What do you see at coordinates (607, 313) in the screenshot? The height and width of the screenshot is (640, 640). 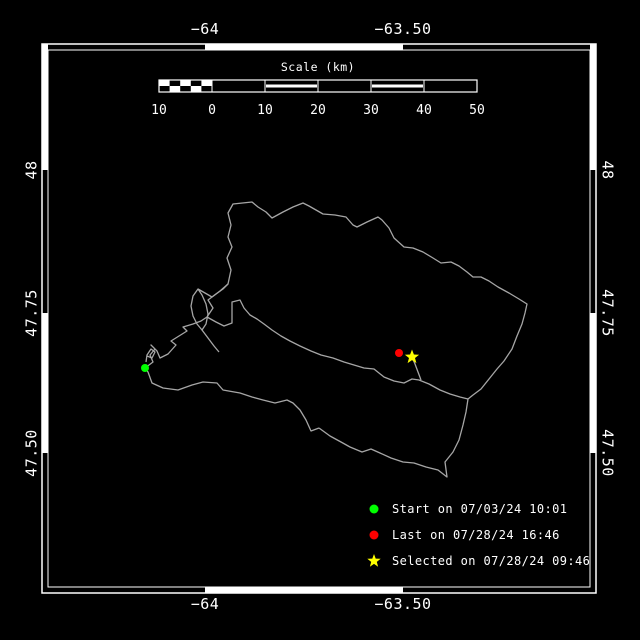 I see `right-axis-label: 47.75` at bounding box center [607, 313].